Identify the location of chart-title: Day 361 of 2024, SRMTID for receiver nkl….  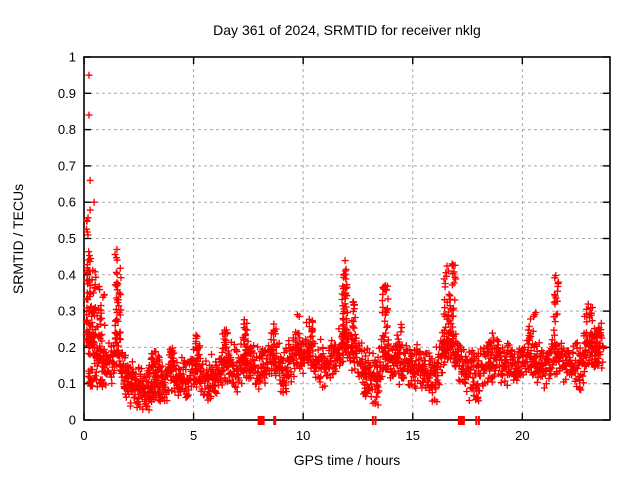
(347, 30).